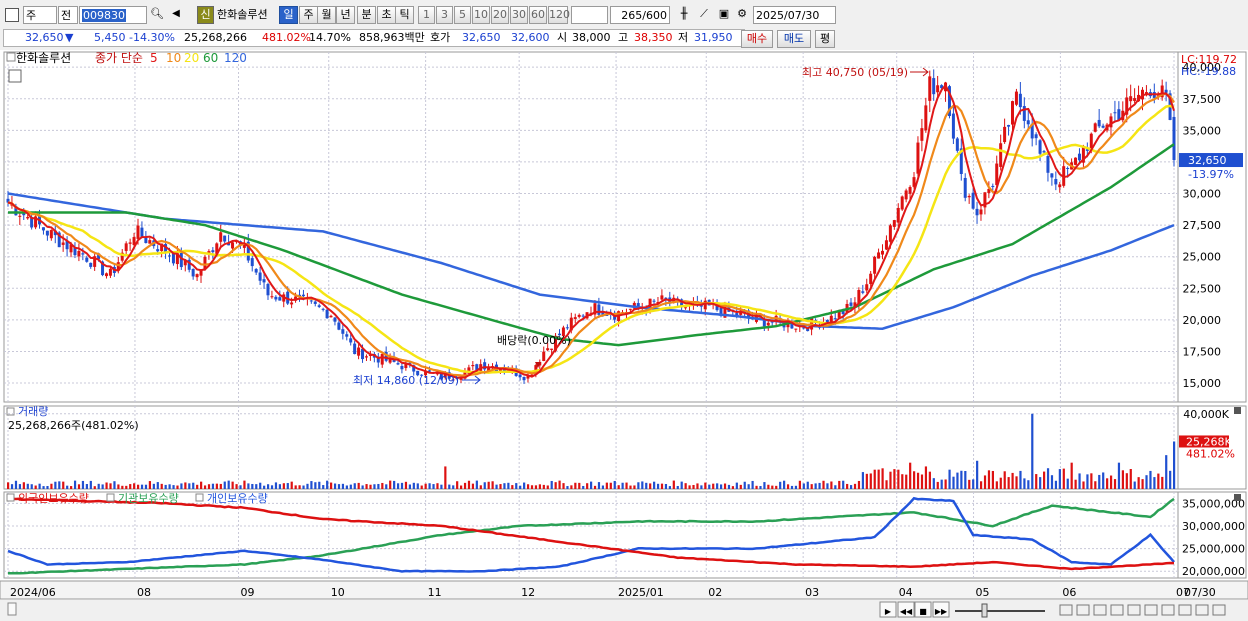 The height and width of the screenshot is (621, 1248). I want to click on sell-button: 매도, so click(794, 39).